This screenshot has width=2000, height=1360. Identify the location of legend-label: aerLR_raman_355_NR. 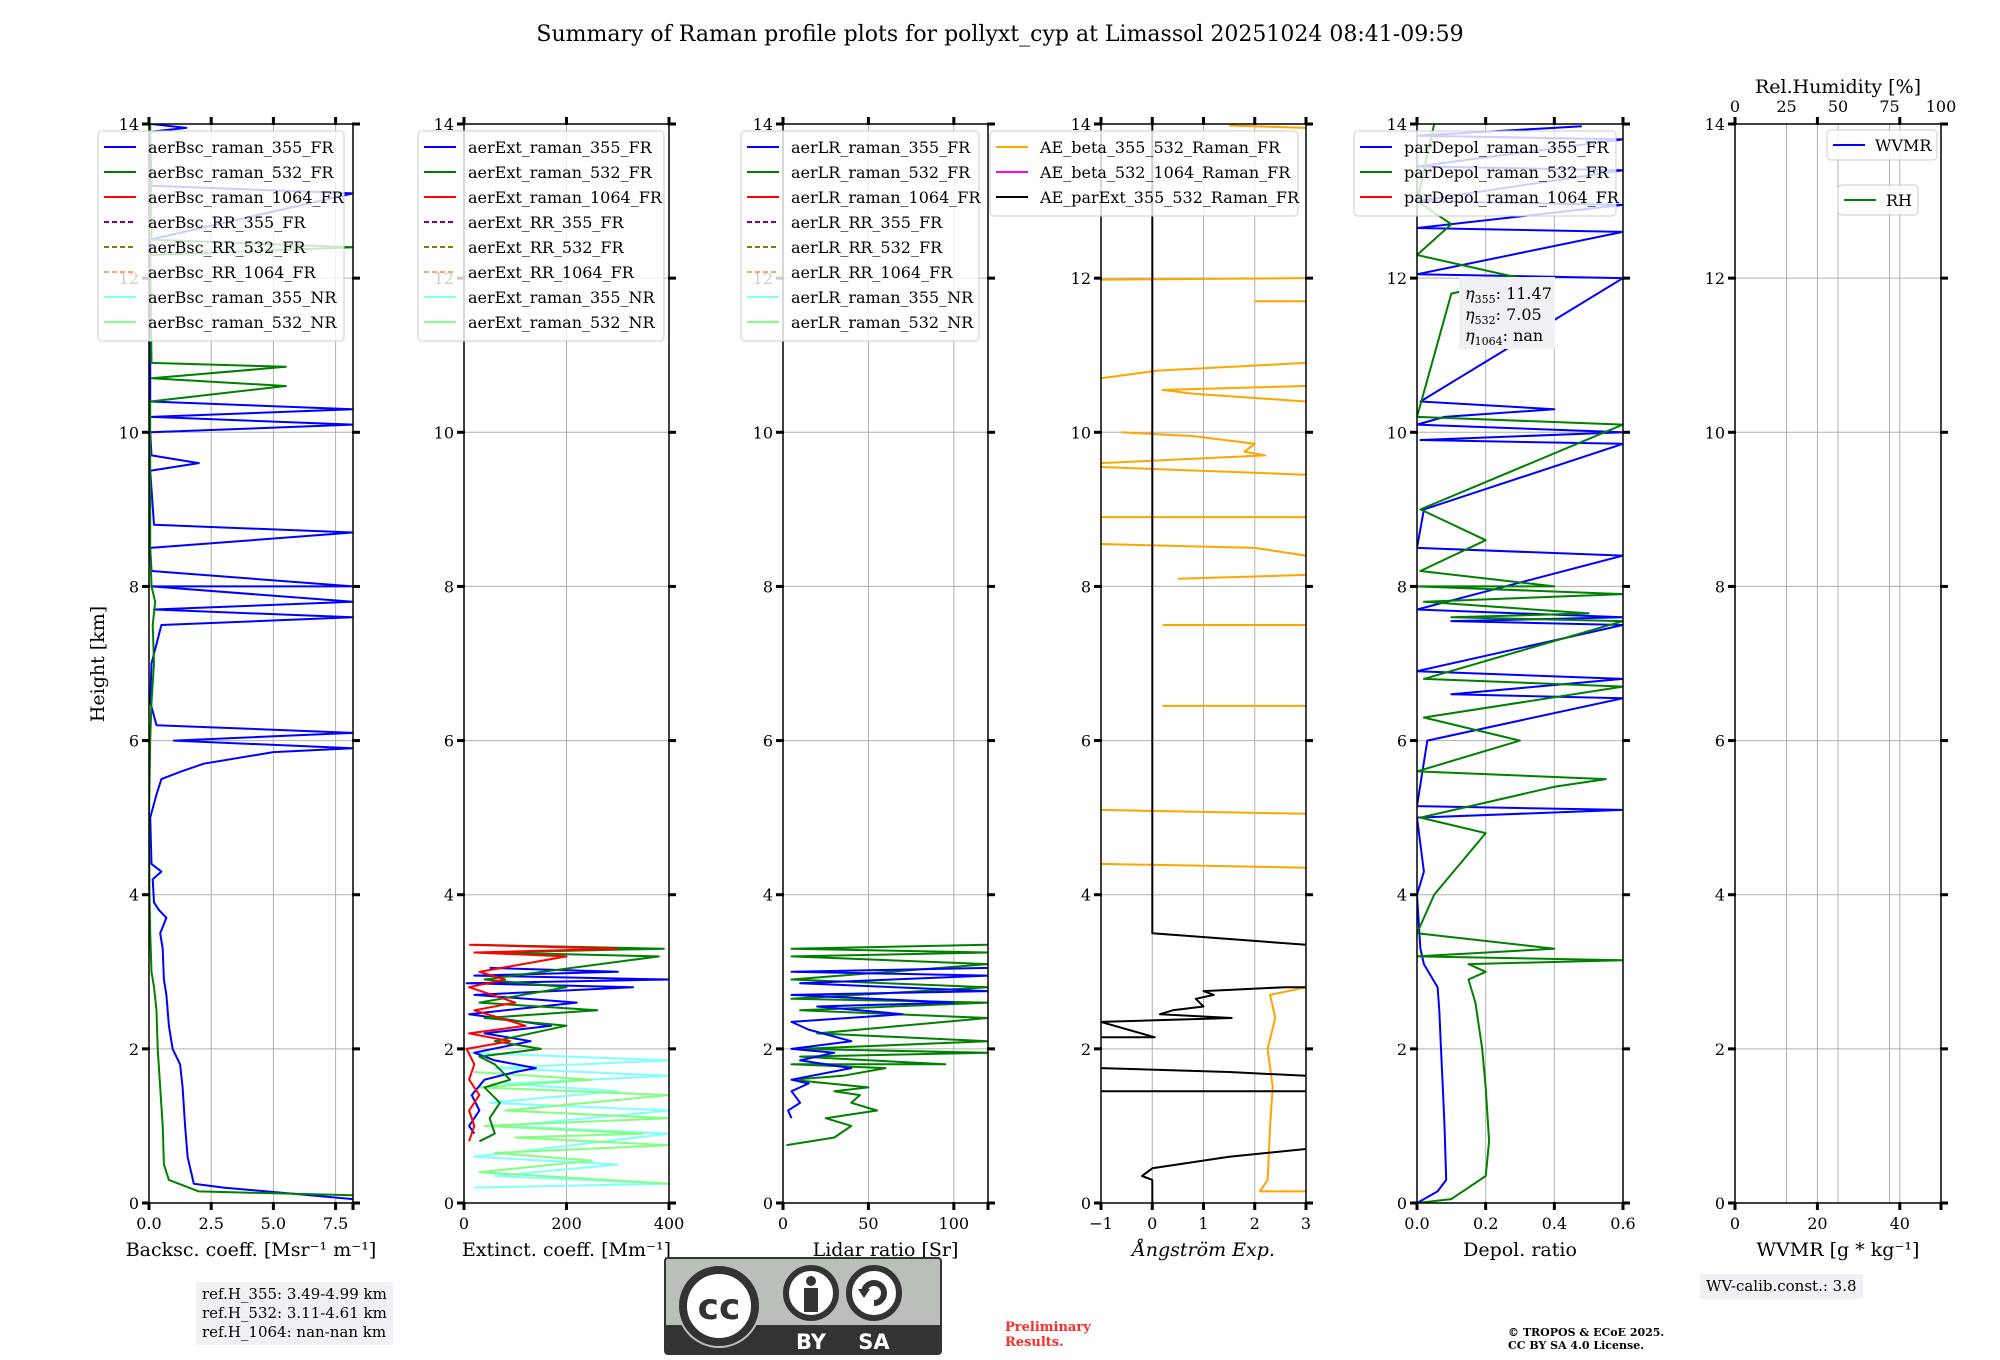
(882, 297).